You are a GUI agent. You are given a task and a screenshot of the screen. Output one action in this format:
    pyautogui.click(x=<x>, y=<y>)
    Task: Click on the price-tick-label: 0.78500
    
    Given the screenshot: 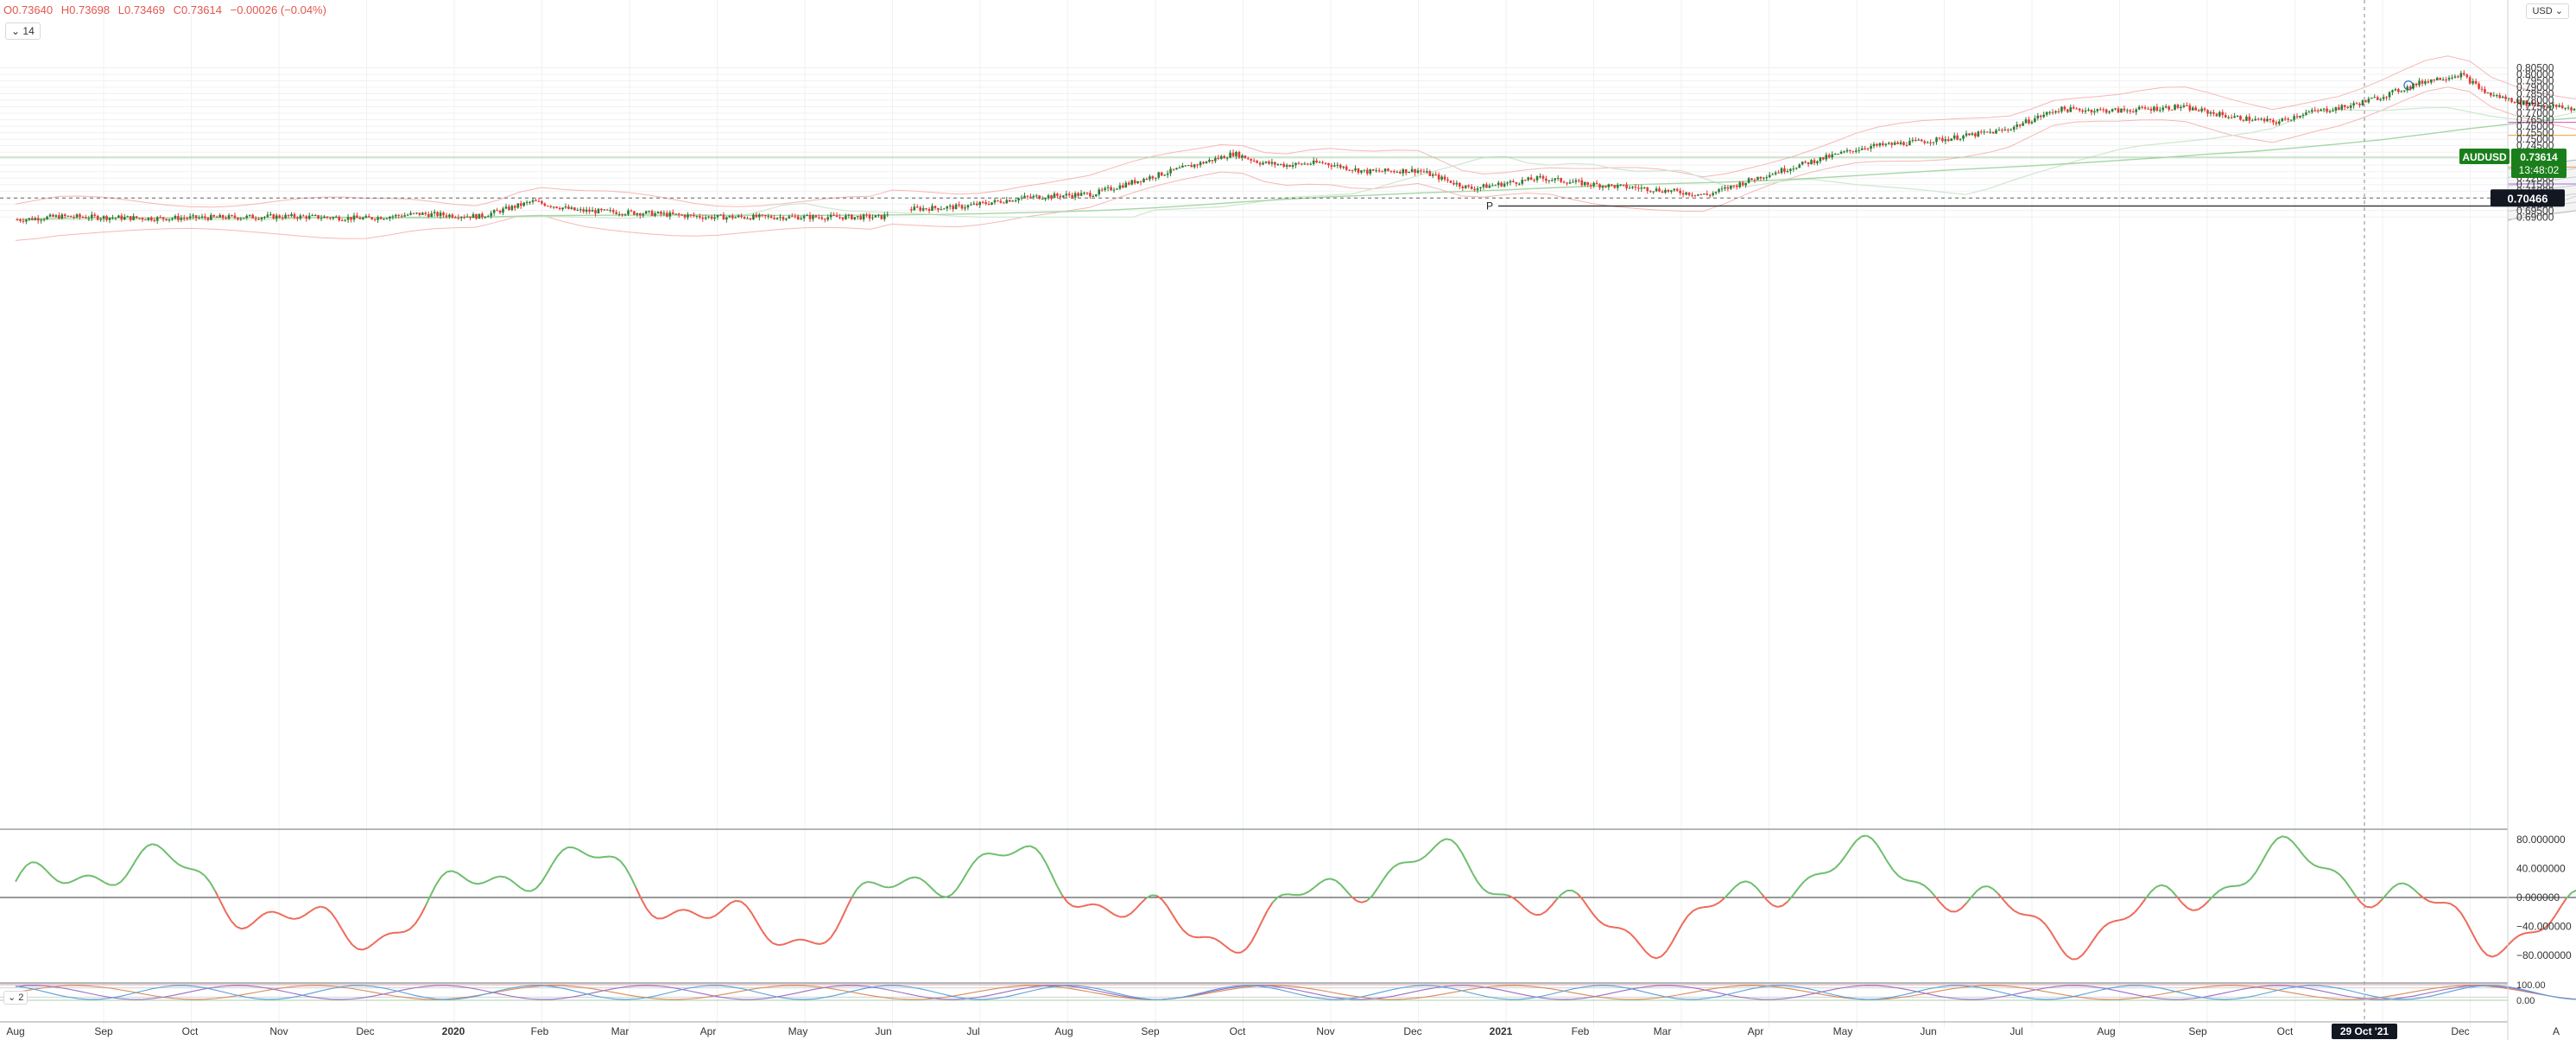 What is the action you would take?
    pyautogui.click(x=2535, y=94)
    